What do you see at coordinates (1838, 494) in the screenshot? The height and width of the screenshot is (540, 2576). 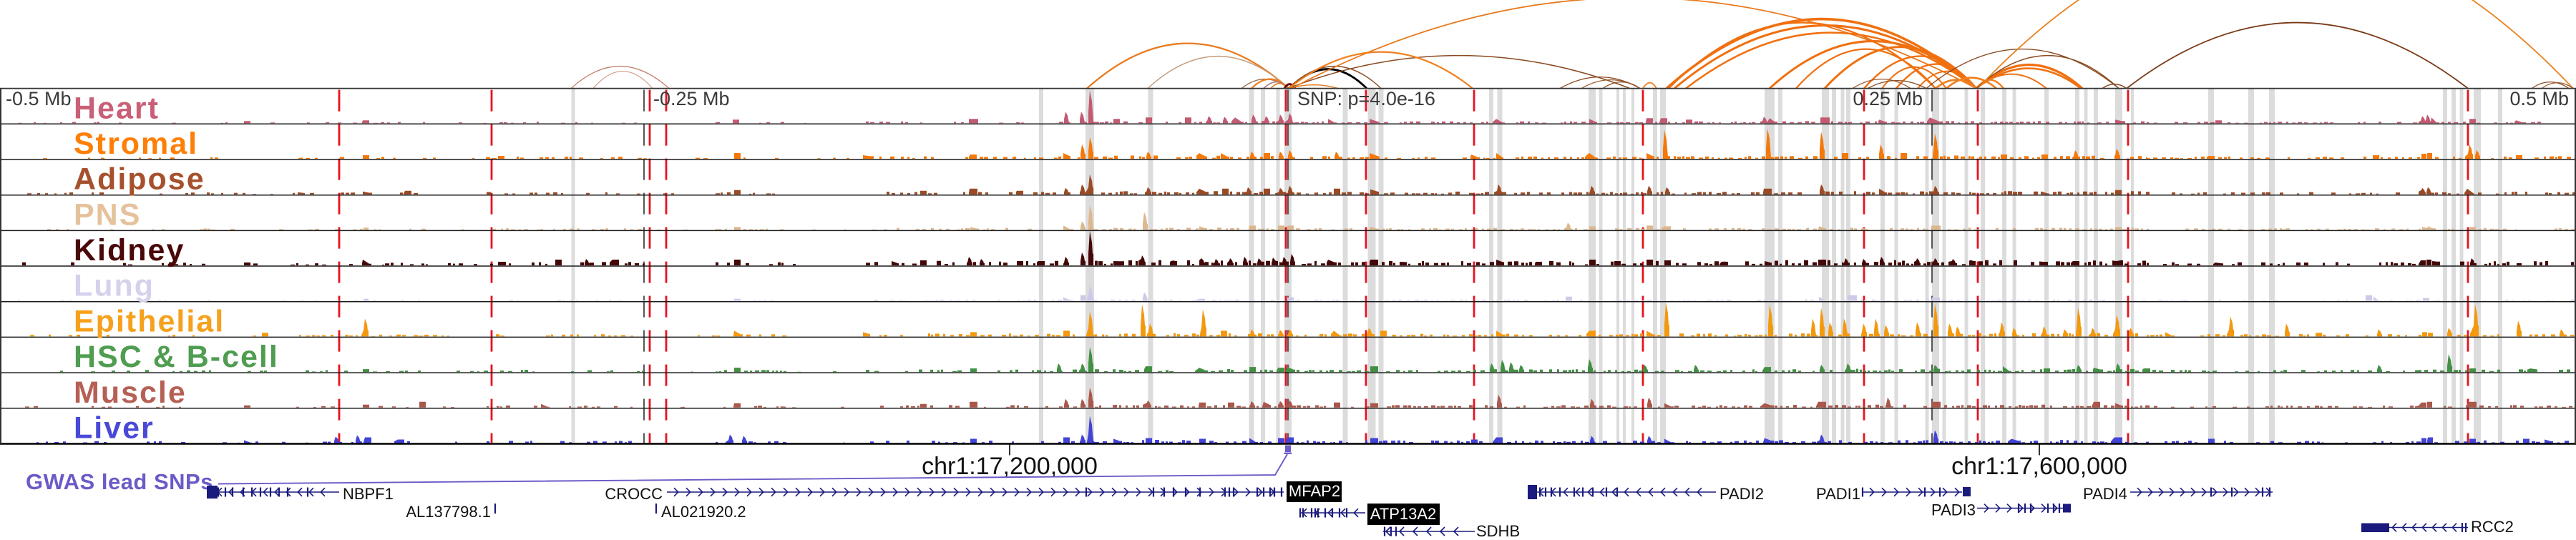 I see `svg-text: PADI1` at bounding box center [1838, 494].